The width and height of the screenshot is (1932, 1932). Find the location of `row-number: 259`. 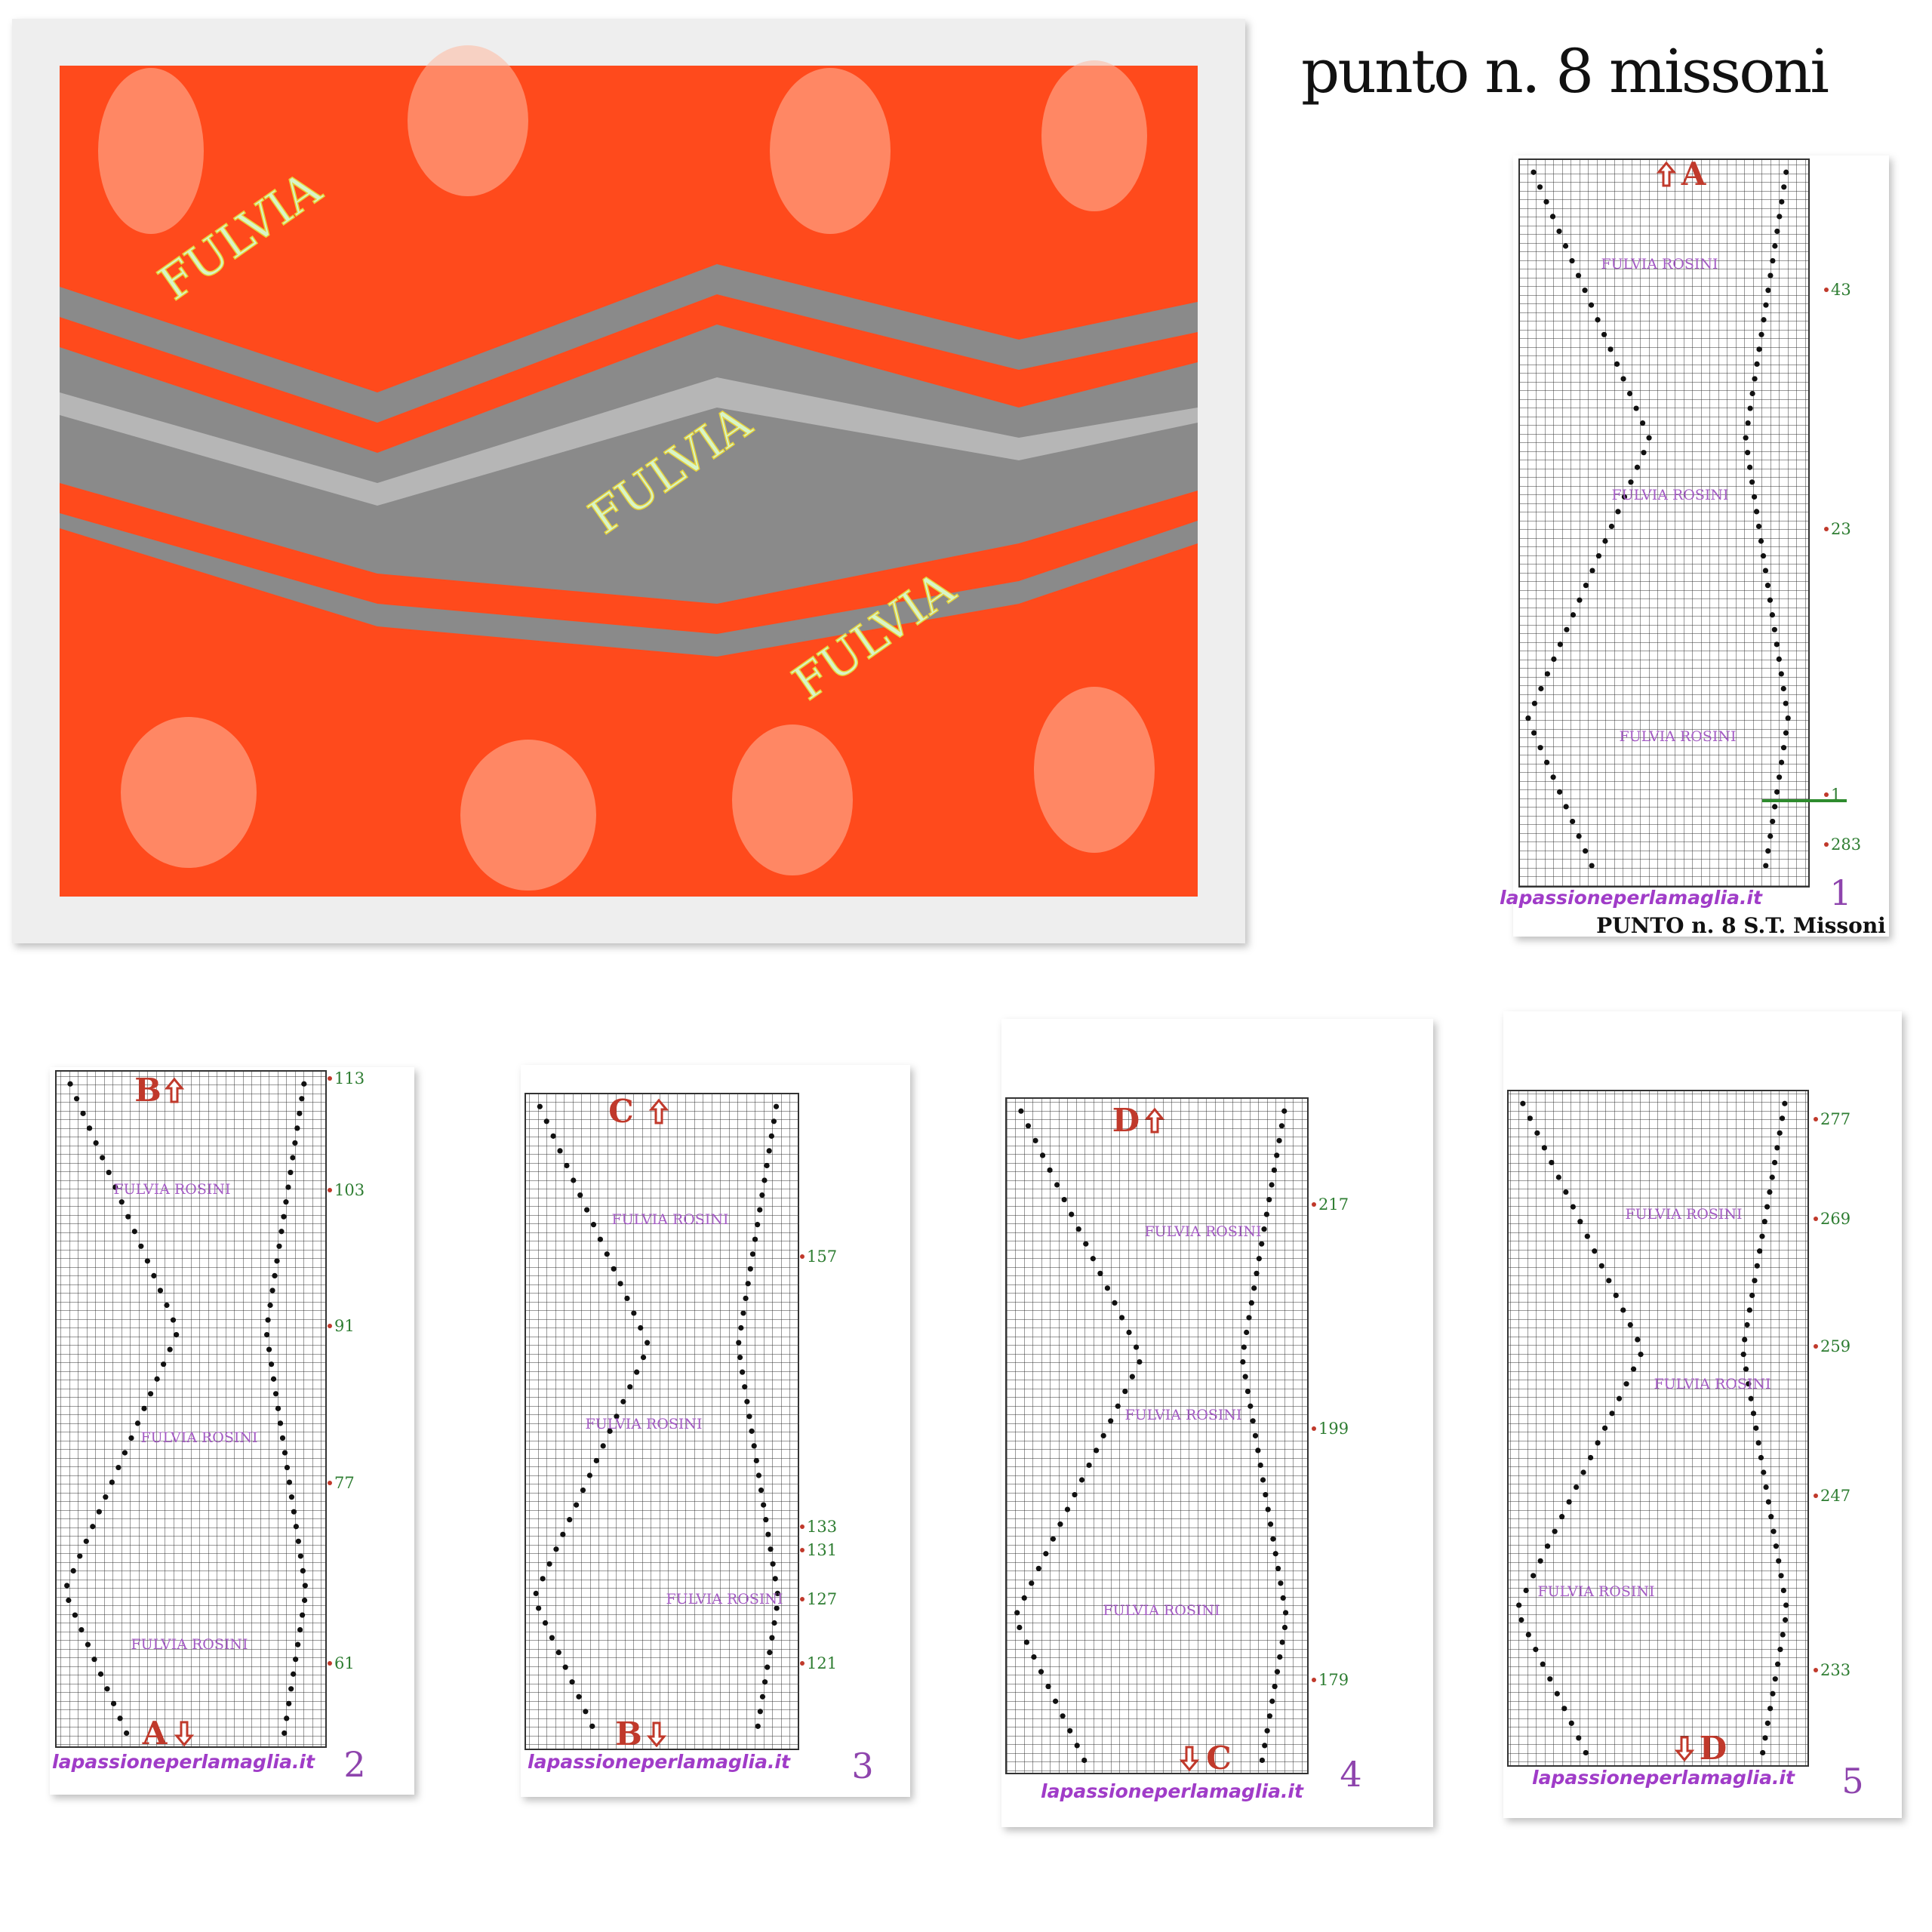

row-number: 259 is located at coordinates (1835, 1346).